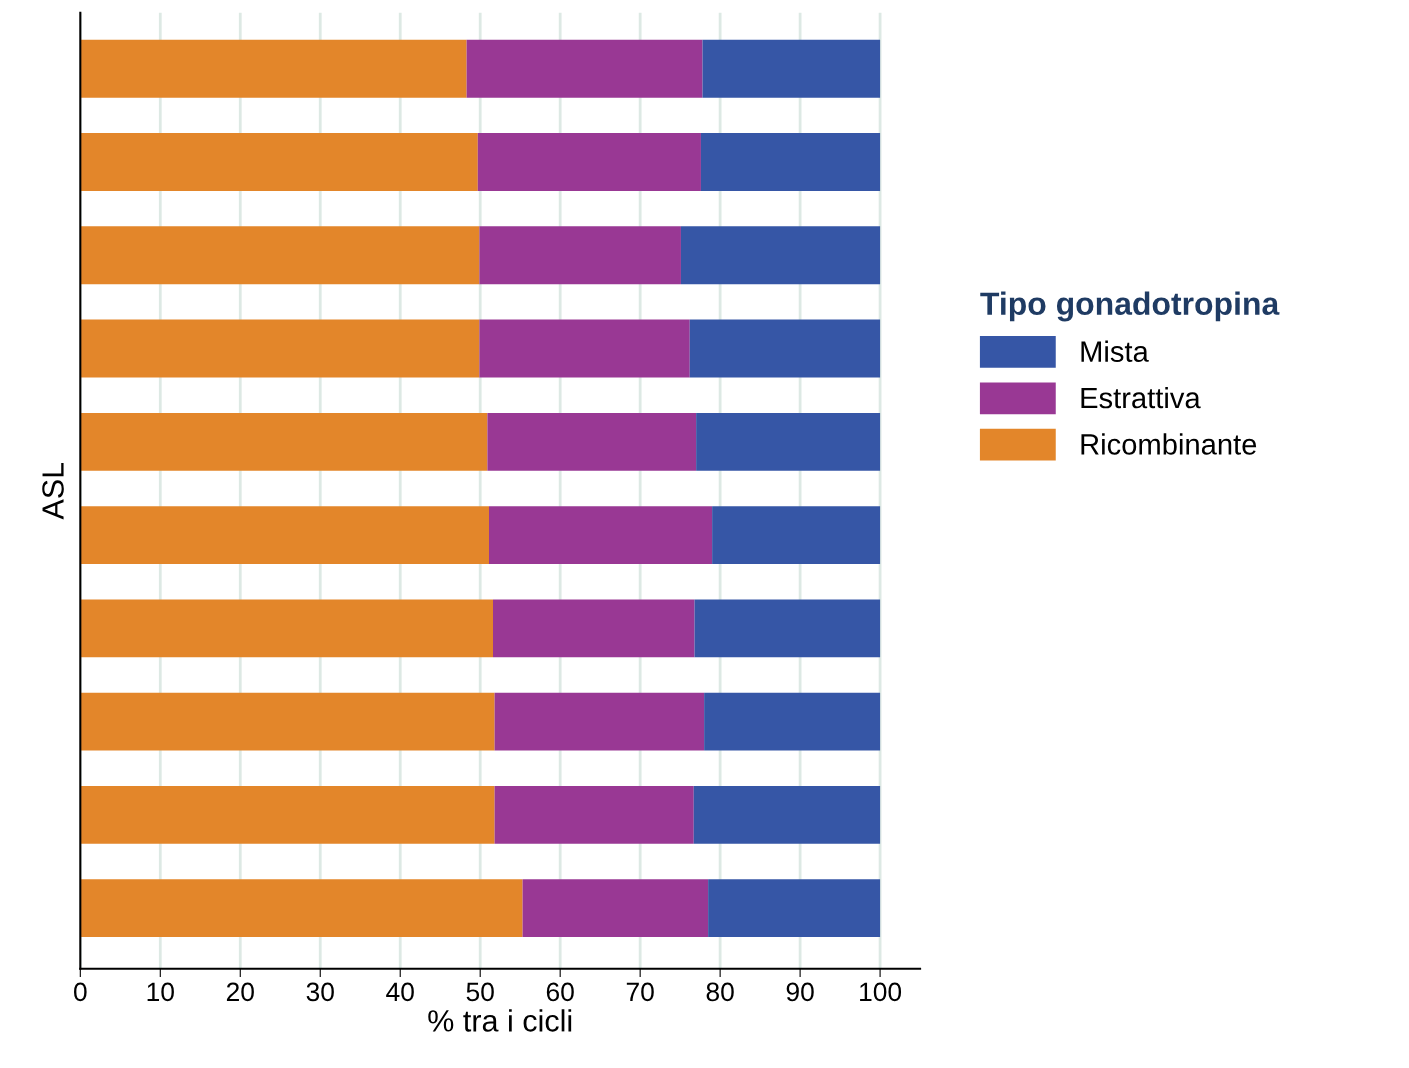 The height and width of the screenshot is (1068, 1409). Describe the element at coordinates (560, 992) in the screenshot. I see `x-tick-label: 60` at that location.